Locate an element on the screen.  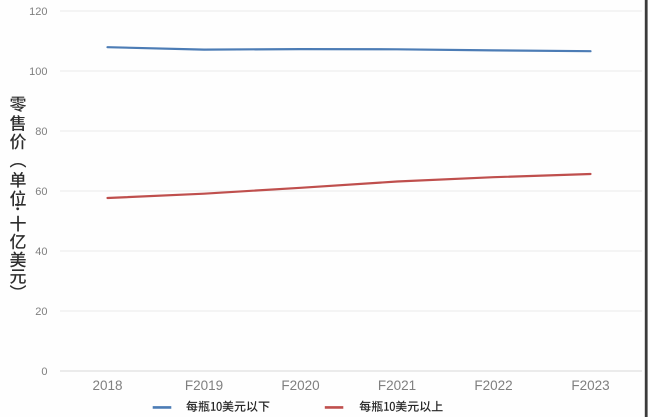
svg-text: F2021 is located at coordinates (397, 385).